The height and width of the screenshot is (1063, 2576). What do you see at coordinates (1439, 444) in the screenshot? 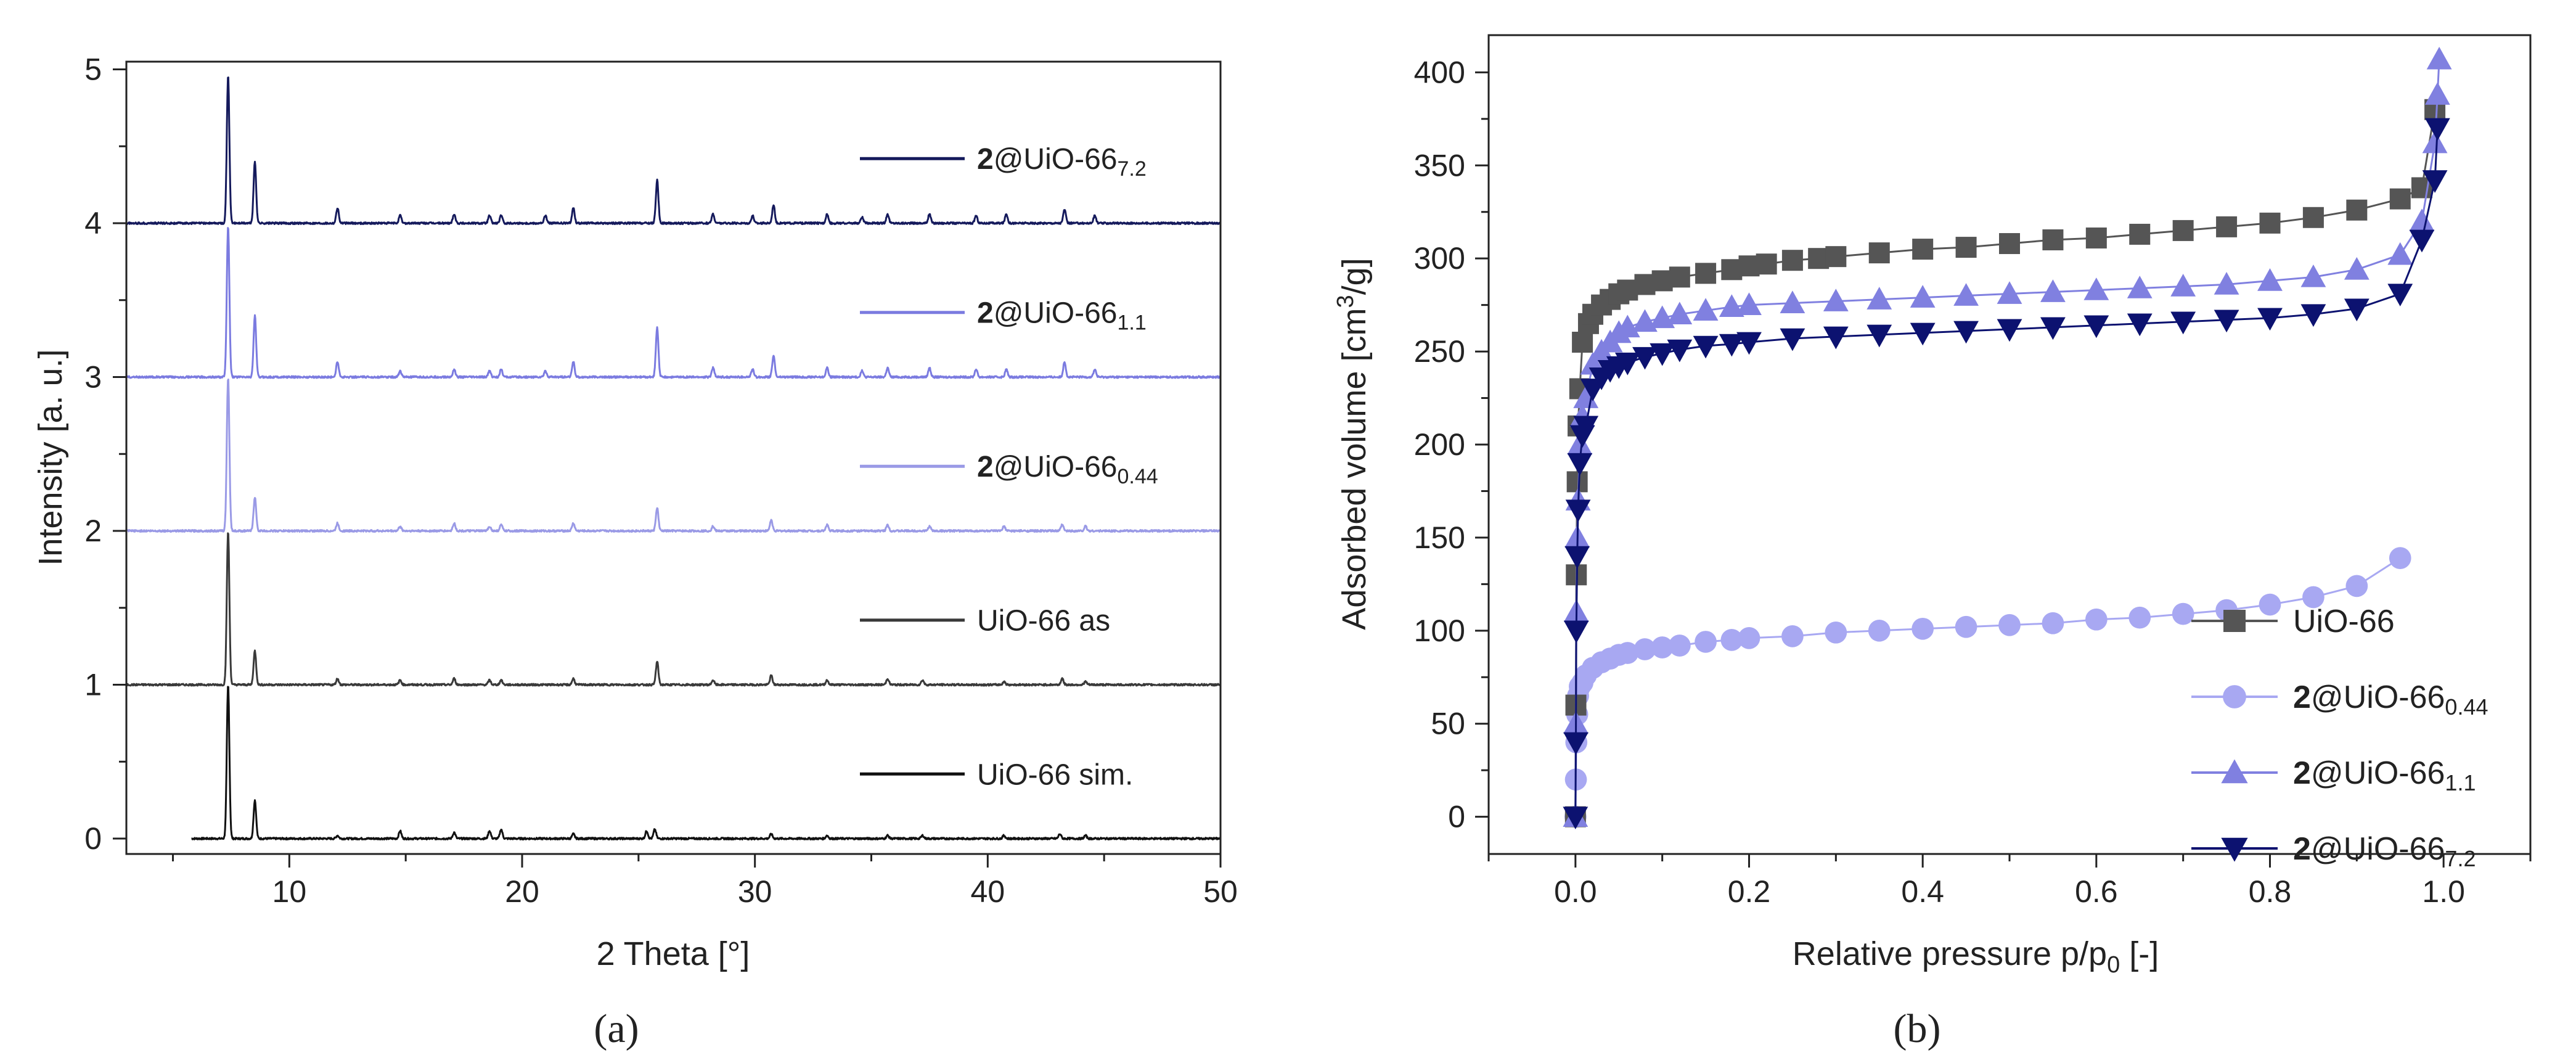
I see `y-tick-label: 200` at bounding box center [1439, 444].